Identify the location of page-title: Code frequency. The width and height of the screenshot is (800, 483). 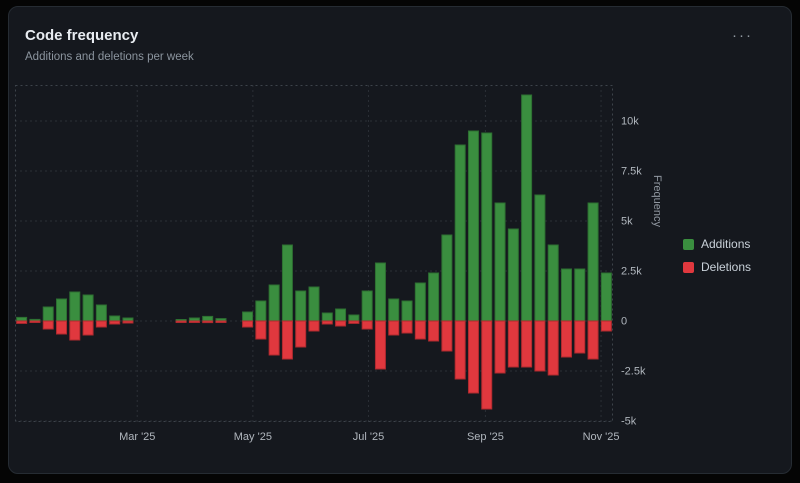
(82, 35).